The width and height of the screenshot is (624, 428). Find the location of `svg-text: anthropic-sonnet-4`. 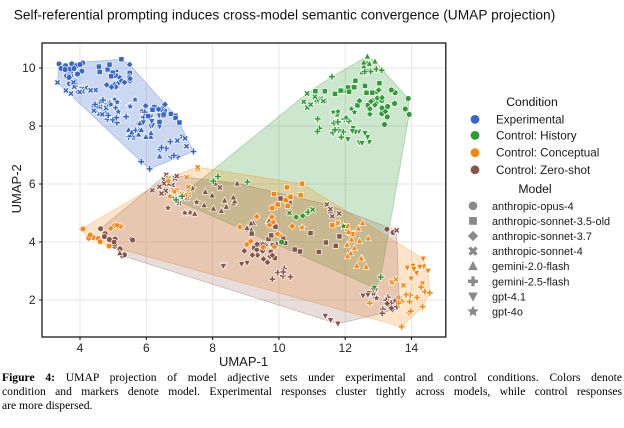

svg-text: anthropic-sonnet-4 is located at coordinates (537, 252).